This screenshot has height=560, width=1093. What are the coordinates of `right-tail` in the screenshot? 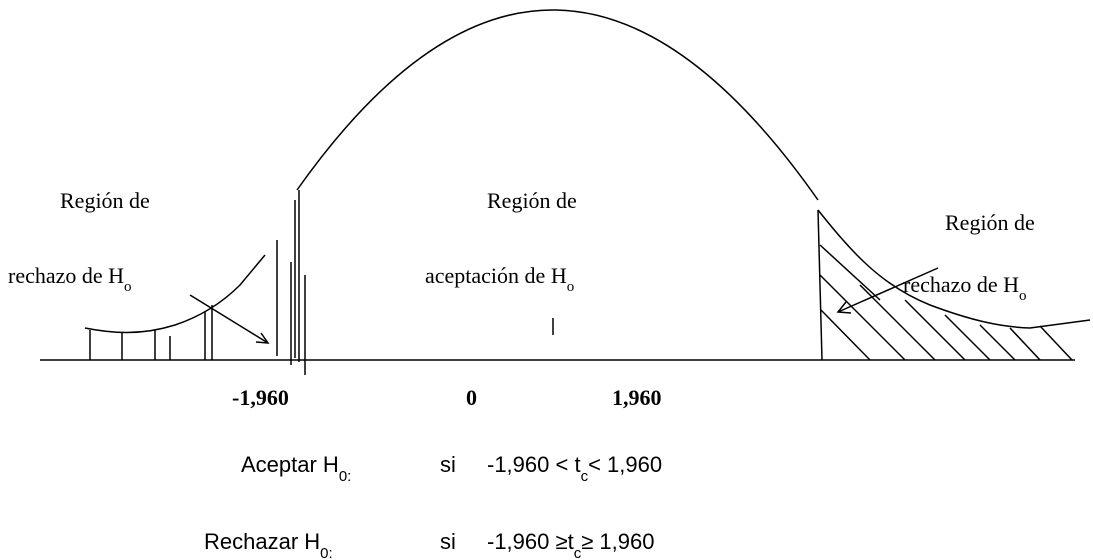 It's located at (954, 269).